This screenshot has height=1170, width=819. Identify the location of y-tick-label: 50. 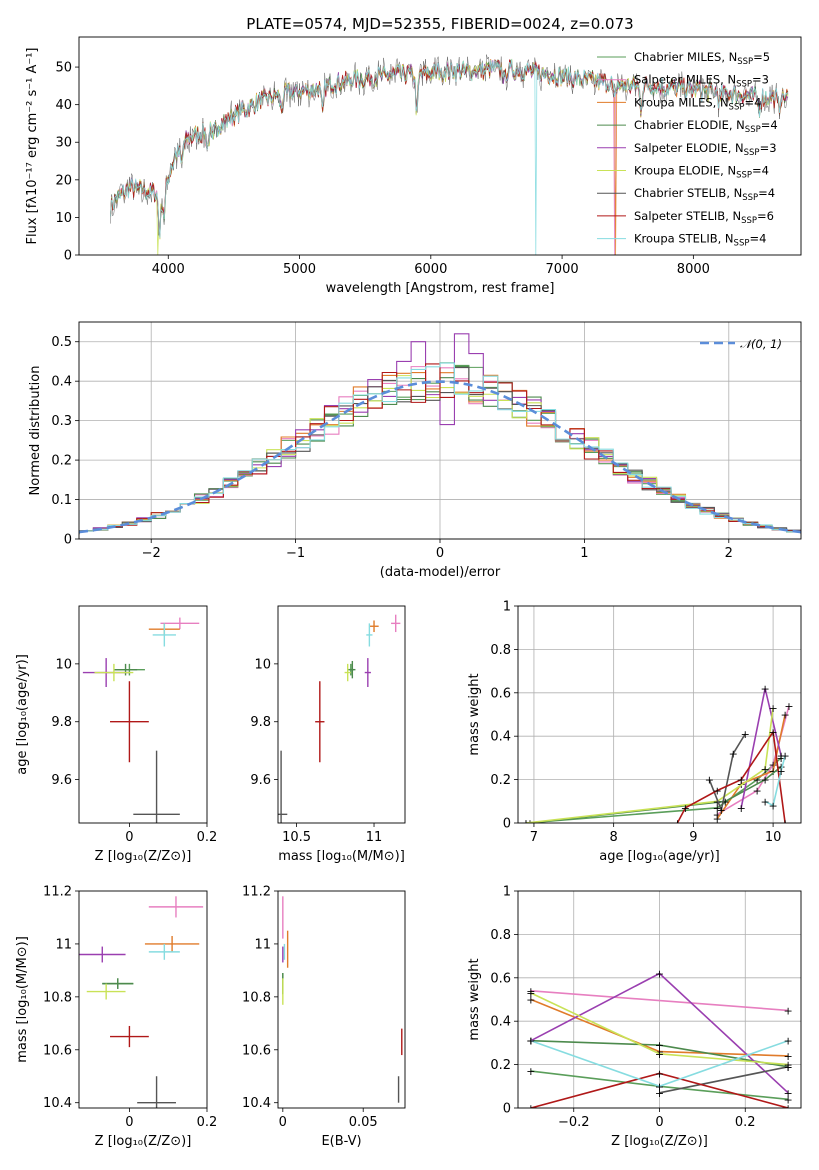
(63, 68).